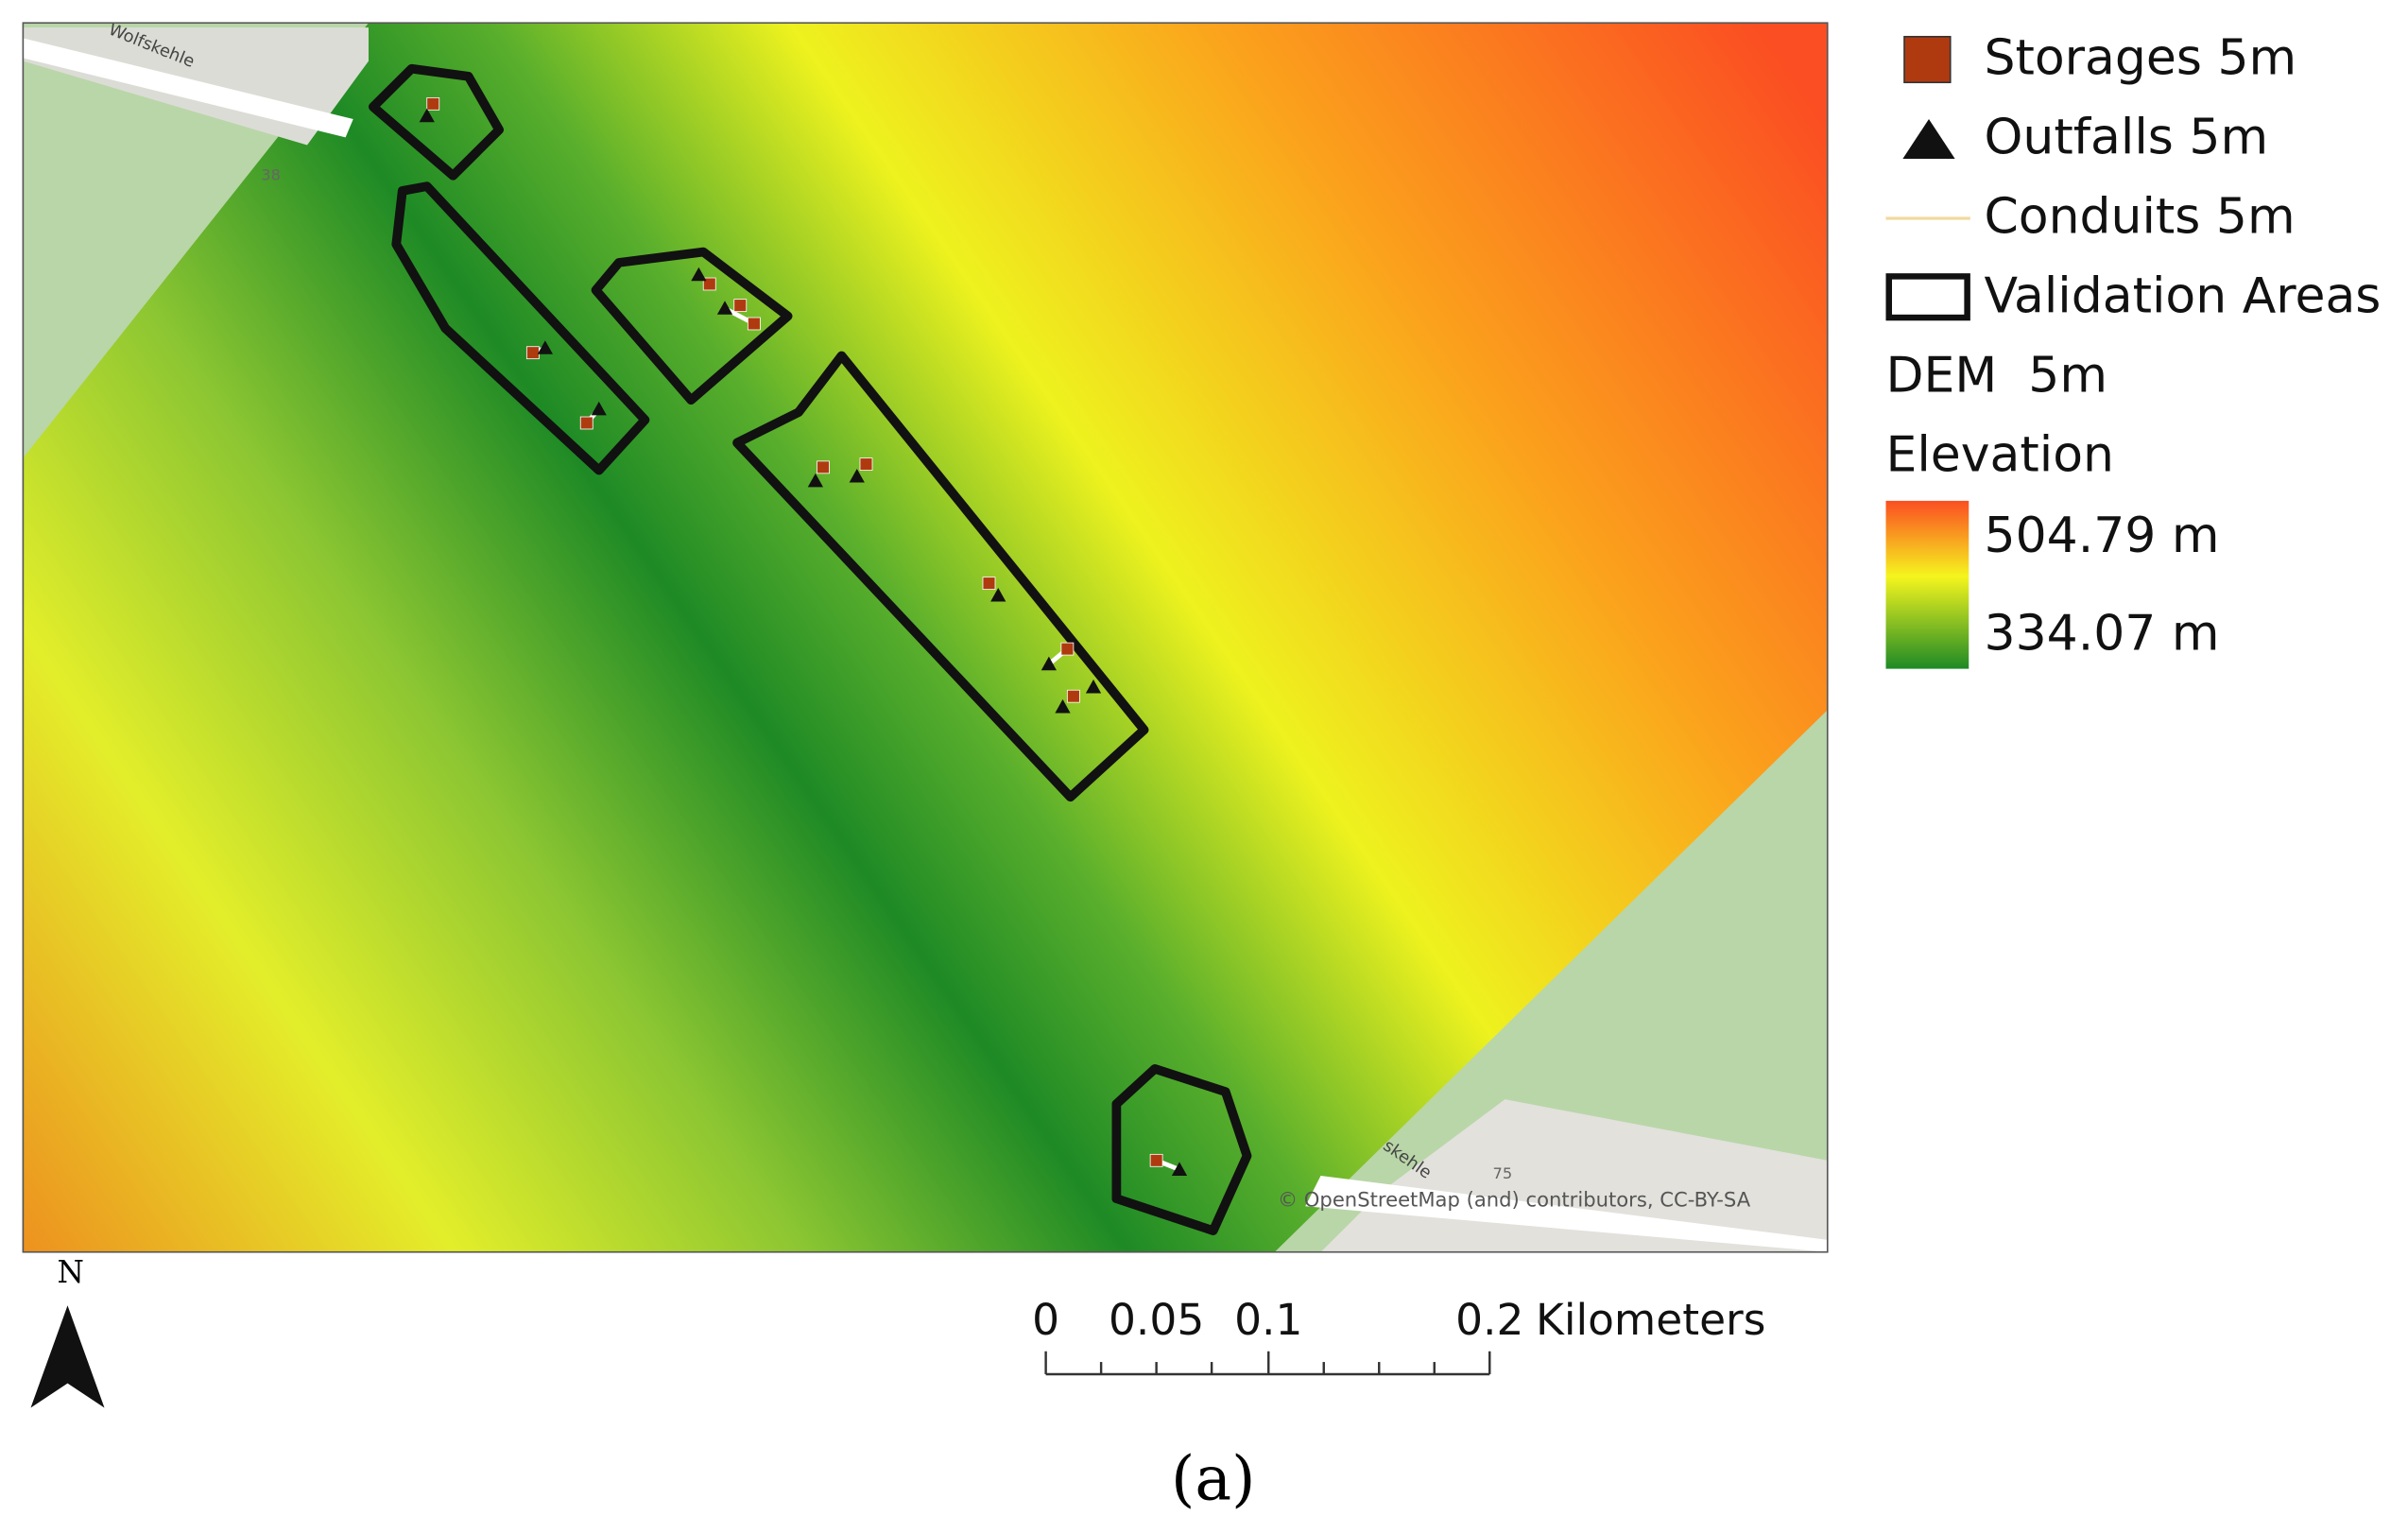 The height and width of the screenshot is (1533, 2408). Describe the element at coordinates (2183, 296) in the screenshot. I see `legend-item: Validation Areas` at that location.